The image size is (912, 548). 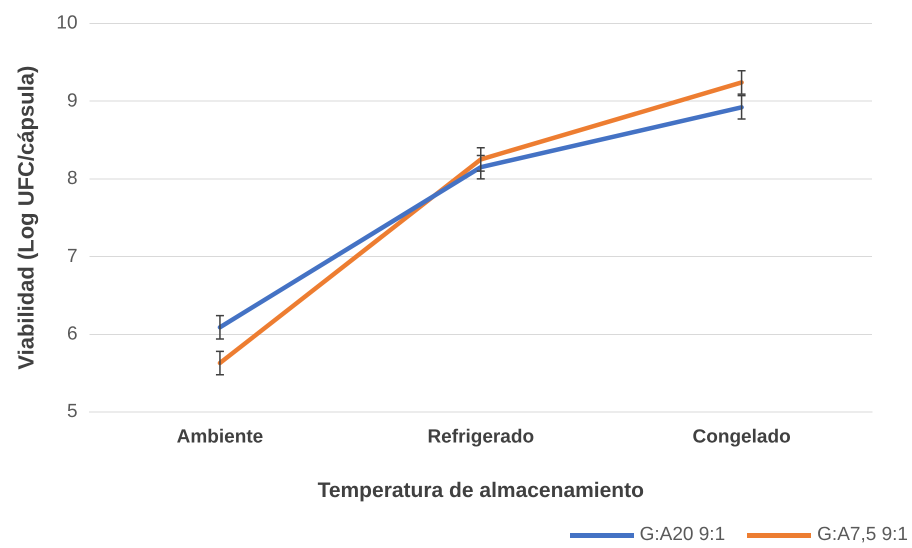 I want to click on y-tick-label: 5, so click(x=72, y=411).